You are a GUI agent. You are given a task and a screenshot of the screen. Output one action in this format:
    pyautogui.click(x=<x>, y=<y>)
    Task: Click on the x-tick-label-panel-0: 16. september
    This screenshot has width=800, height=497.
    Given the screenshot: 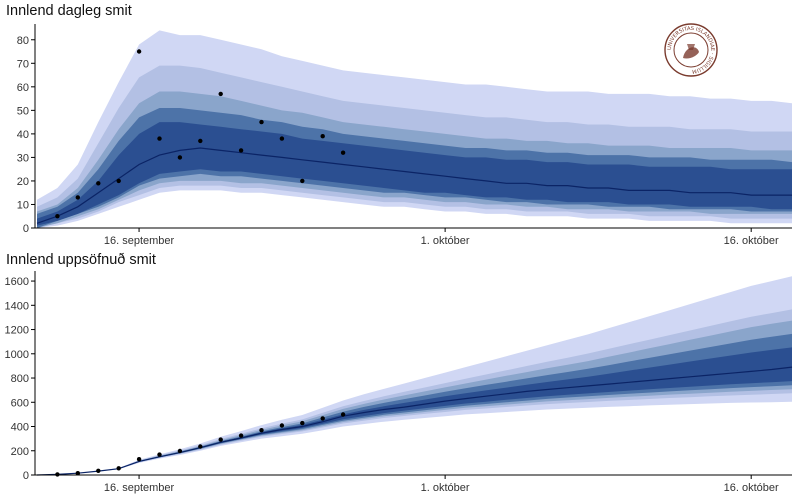 What is the action you would take?
    pyautogui.click(x=139, y=241)
    